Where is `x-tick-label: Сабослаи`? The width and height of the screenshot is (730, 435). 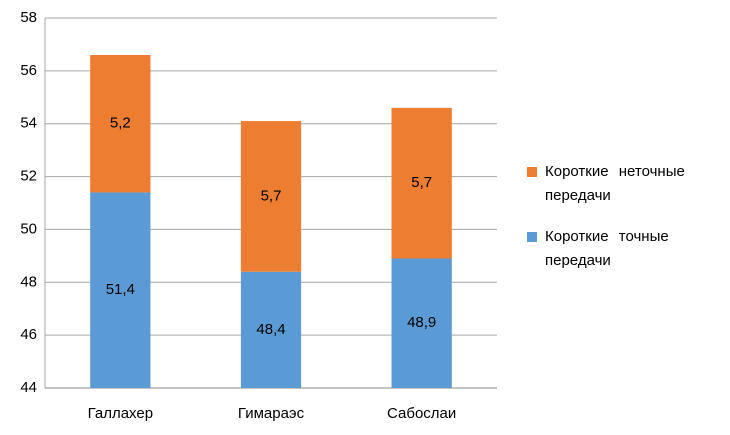
x-tick-label: Сабослаи is located at coordinates (421, 413).